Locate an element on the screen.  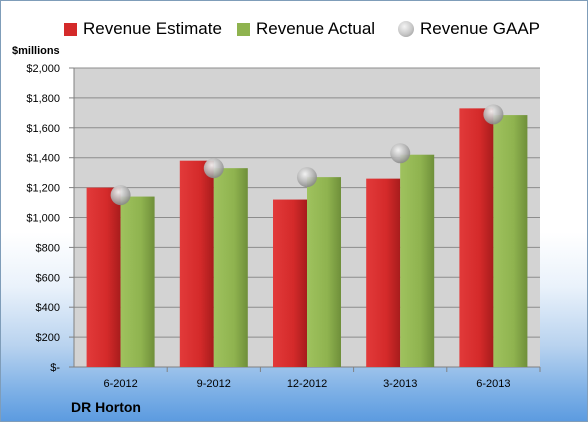
y-tick-label: $600 is located at coordinates (48, 278).